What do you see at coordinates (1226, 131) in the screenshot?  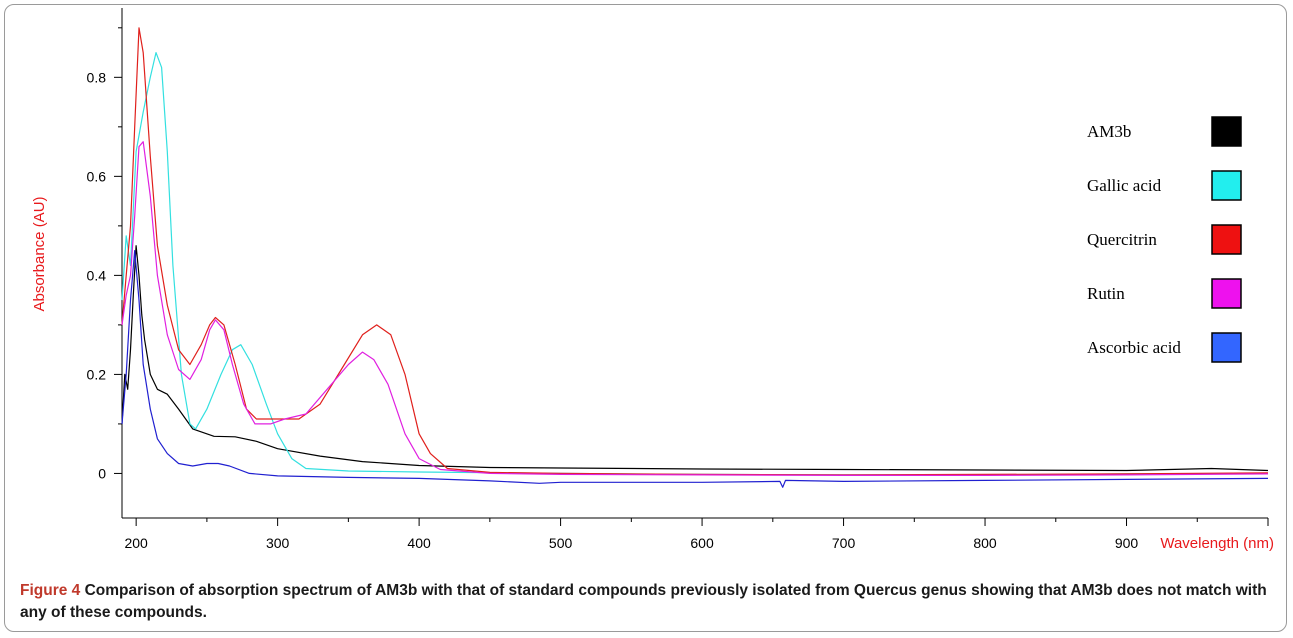 I see `legend-swatch-am3b` at bounding box center [1226, 131].